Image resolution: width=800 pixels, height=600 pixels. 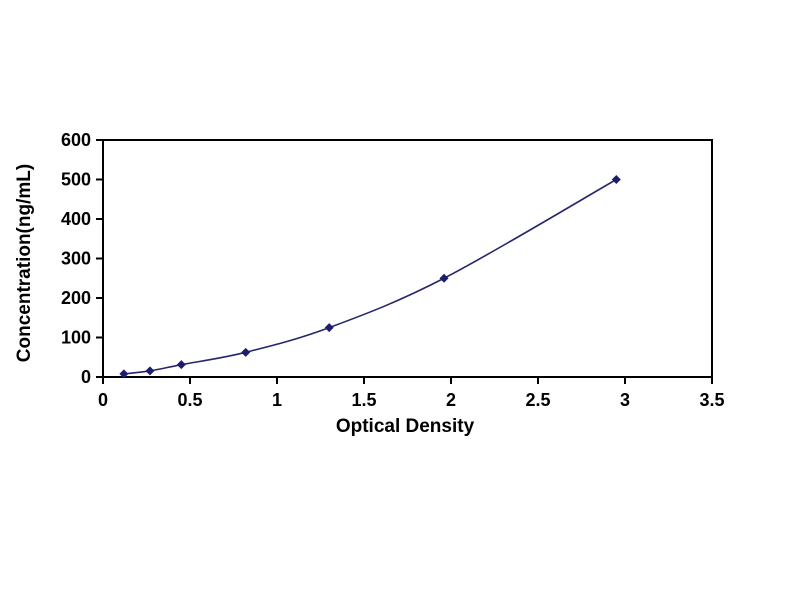 I want to click on y-tick-label: 200, so click(x=76, y=298).